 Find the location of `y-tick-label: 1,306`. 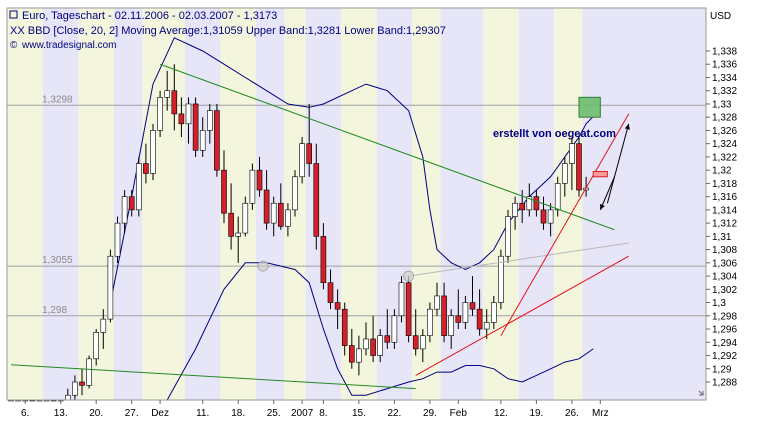

y-tick-label: 1,306 is located at coordinates (724, 263).